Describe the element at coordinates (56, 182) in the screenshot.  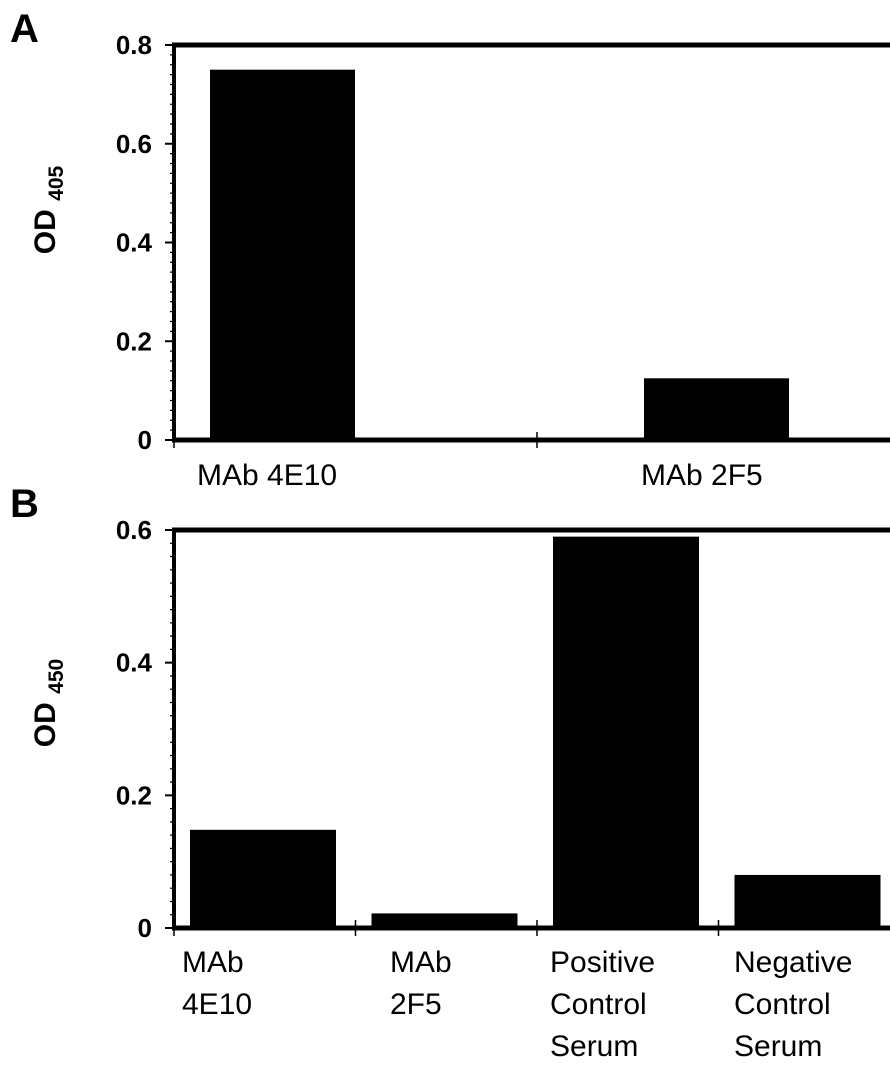
I see `y-axis-title-subscript: 405` at that location.